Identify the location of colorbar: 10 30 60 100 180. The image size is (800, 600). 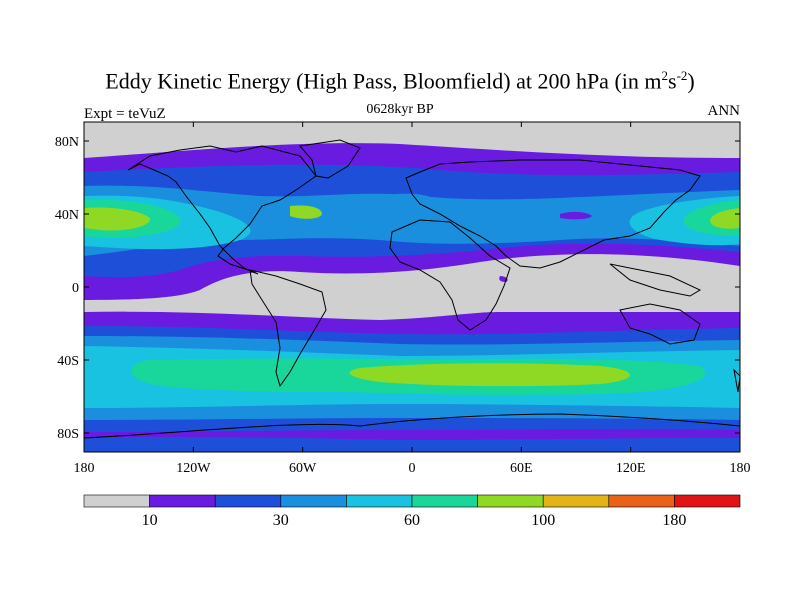
(412, 511).